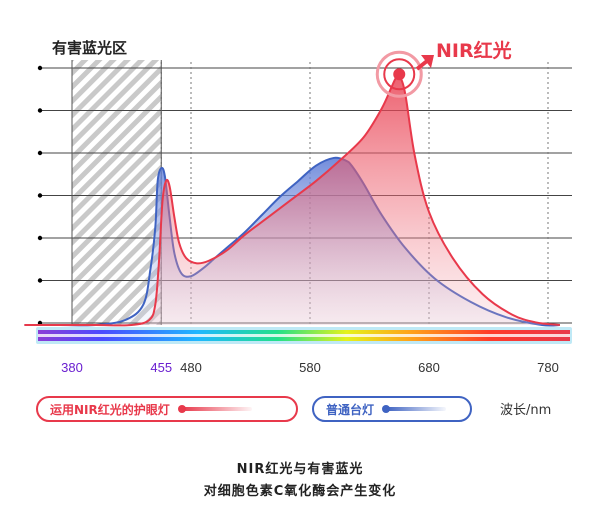  Describe the element at coordinates (72, 367) in the screenshot. I see `x-tick-label: 380` at that location.